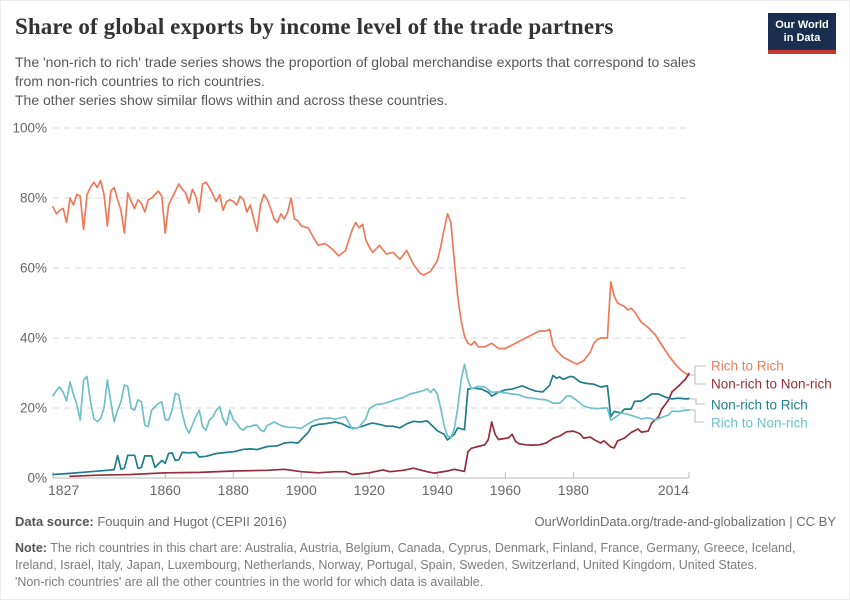 The image size is (850, 600). Describe the element at coordinates (505, 490) in the screenshot. I see `x-tick-label: 1960` at that location.